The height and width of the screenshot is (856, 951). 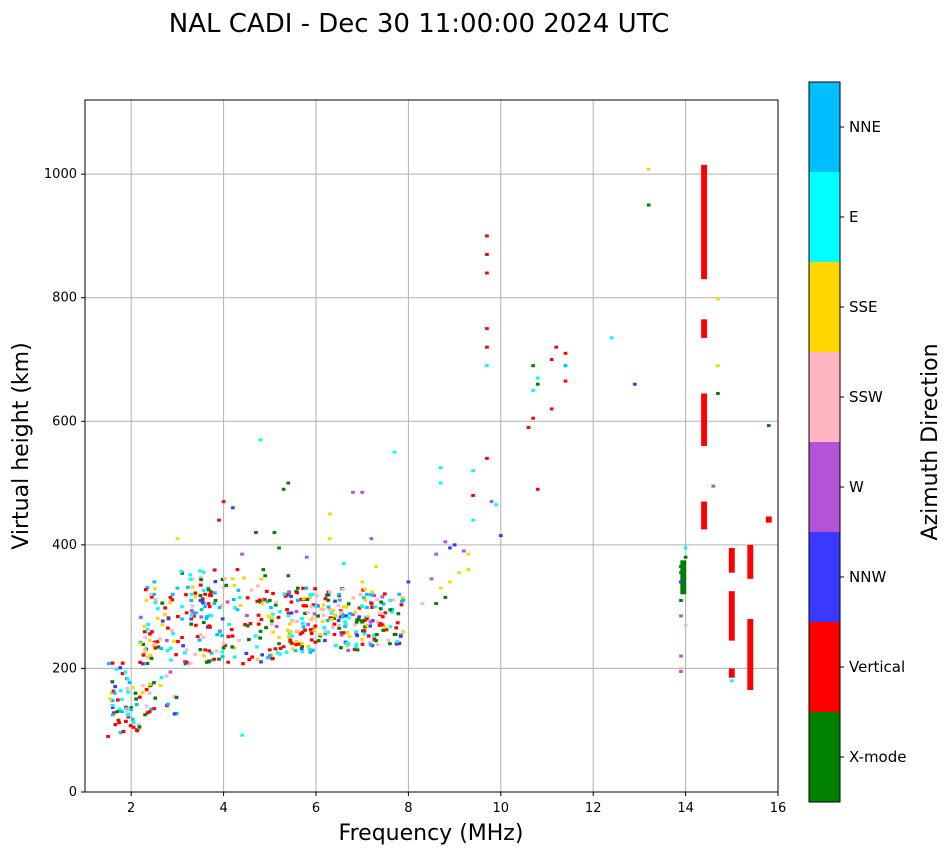 What do you see at coordinates (408, 808) in the screenshot?
I see `x-tick-label: 8` at bounding box center [408, 808].